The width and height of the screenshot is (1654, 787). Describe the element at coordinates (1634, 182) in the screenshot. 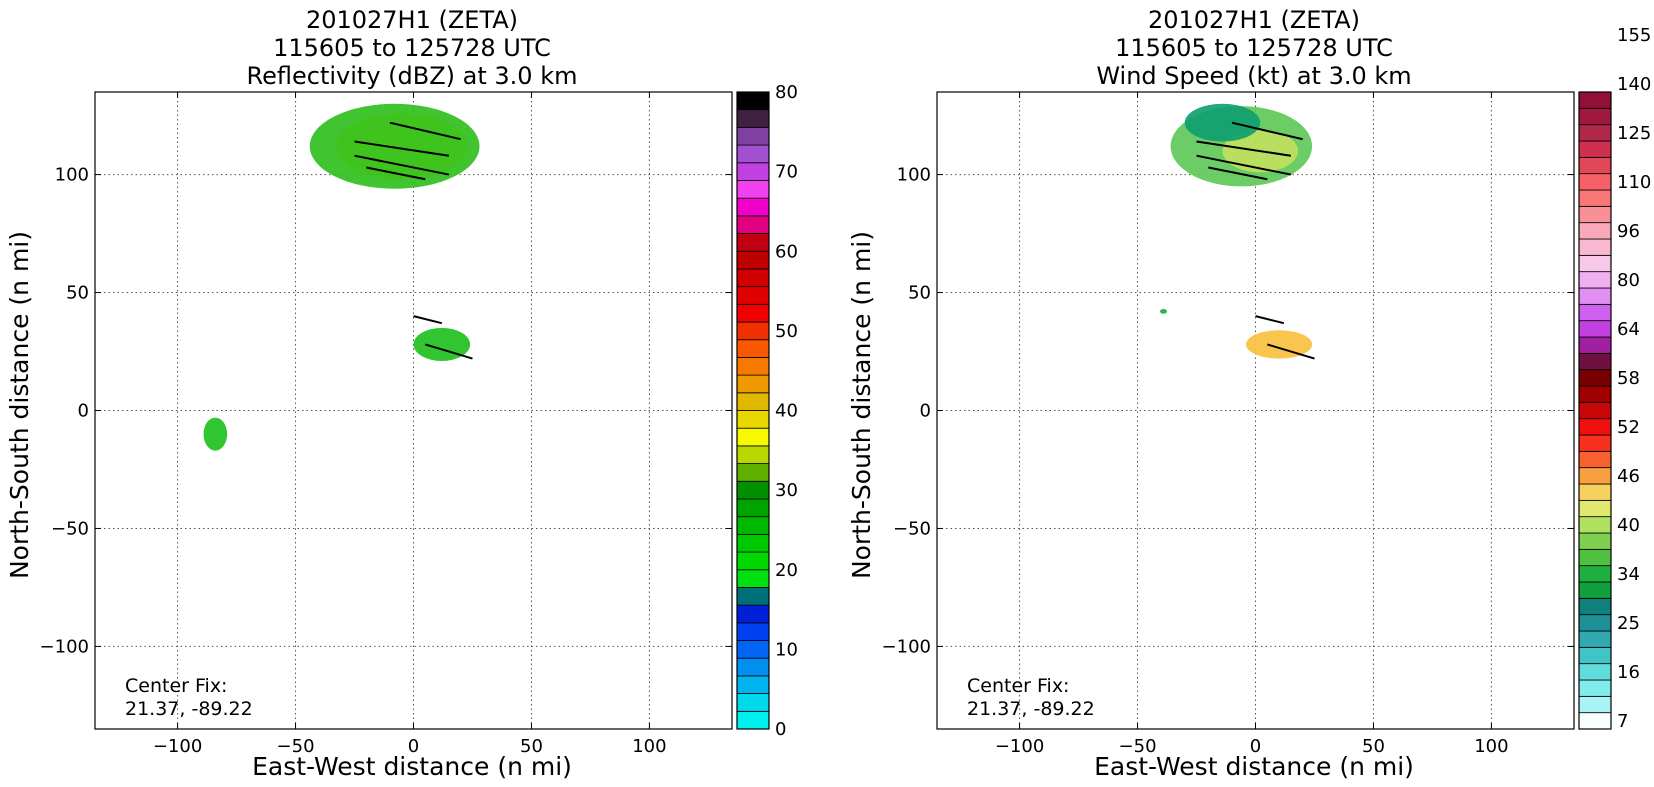

I see `colorbar-tick-label: 110` at that location.